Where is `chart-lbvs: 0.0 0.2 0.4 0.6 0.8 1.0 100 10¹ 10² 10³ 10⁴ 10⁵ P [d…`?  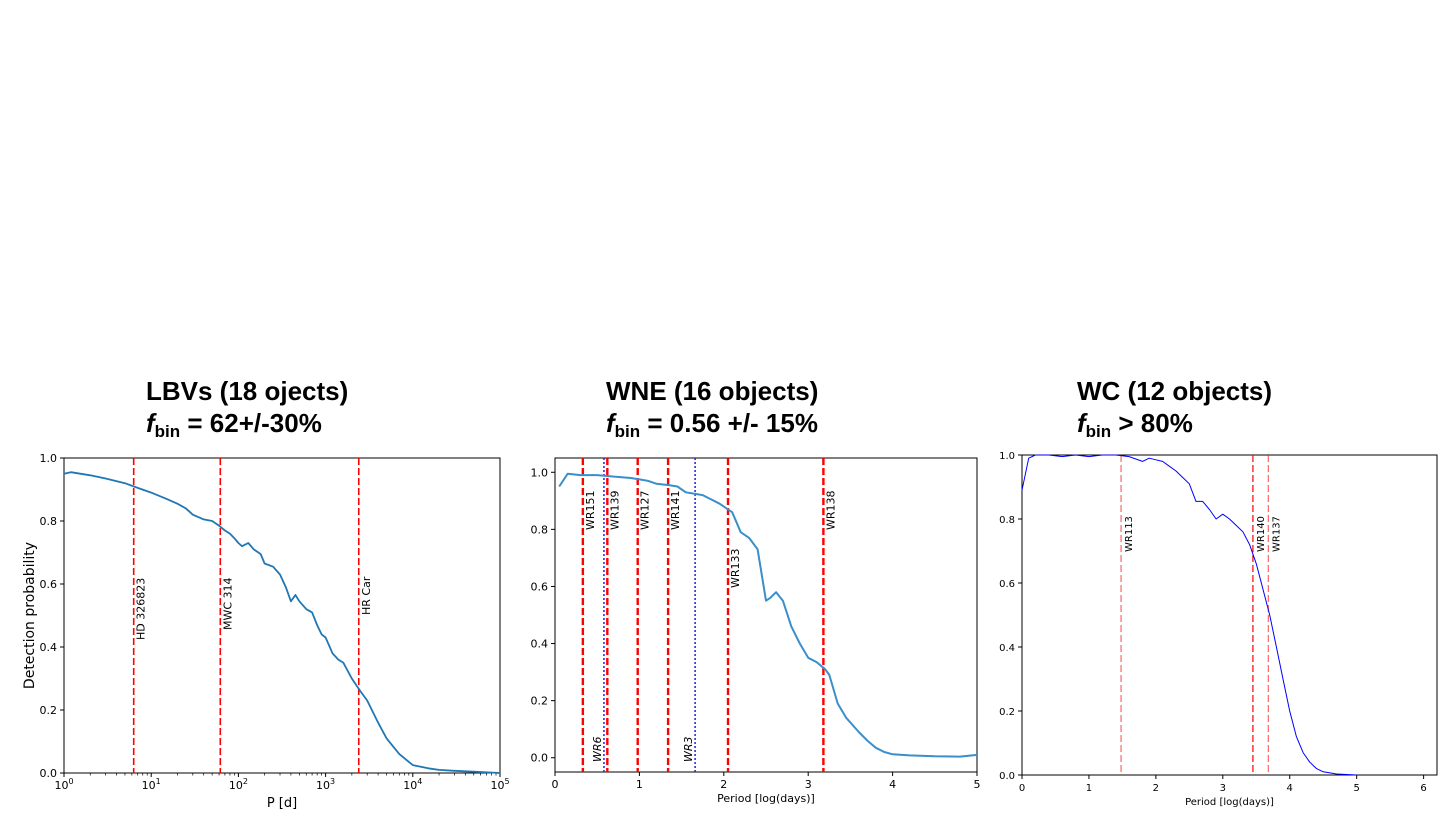 chart-lbvs: 0.0 0.2 0.4 0.6 0.8 1.0 100 10¹ 10² 10³ 10⁴ 10⁵ P [d… is located at coordinates (266, 631).